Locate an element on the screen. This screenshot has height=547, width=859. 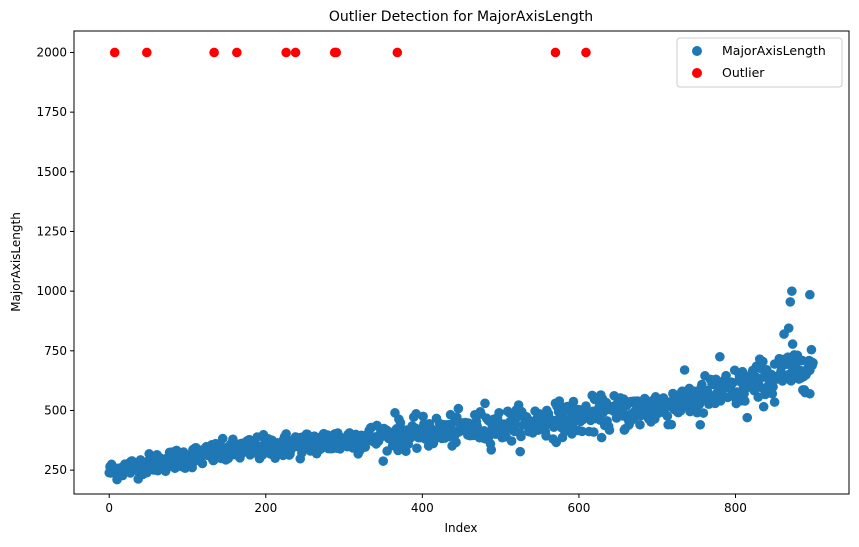
legend-label-main: MajorAxisLength is located at coordinates (774, 50).